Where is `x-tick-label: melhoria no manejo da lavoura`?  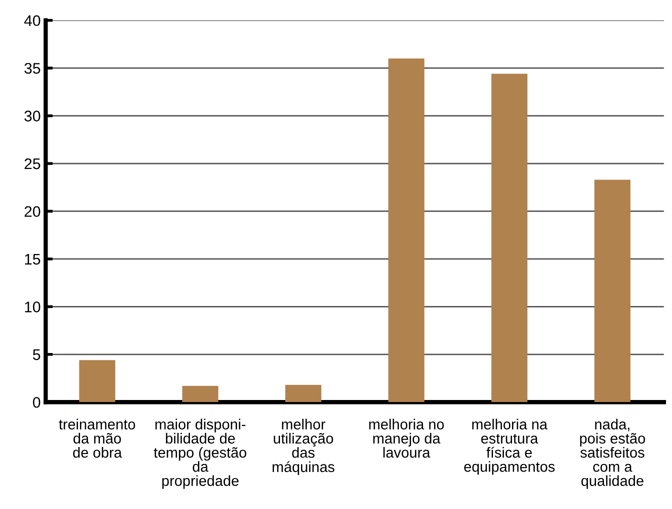
x-tick-label: melhoria no manejo da lavoura is located at coordinates (406, 438).